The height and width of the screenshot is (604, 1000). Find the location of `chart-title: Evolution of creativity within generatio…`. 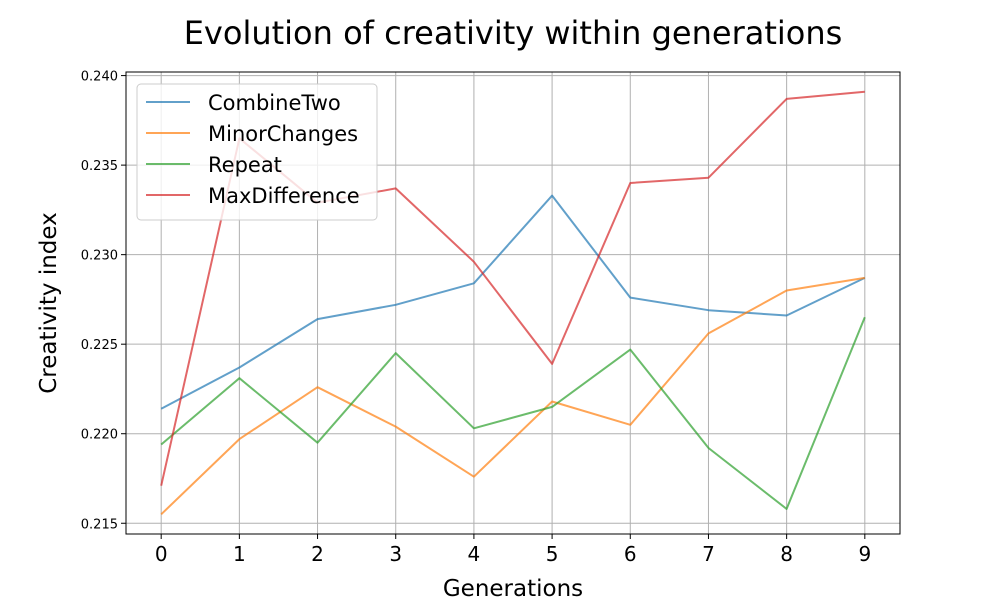

chart-title: Evolution of creativity within generatio… is located at coordinates (513, 33).